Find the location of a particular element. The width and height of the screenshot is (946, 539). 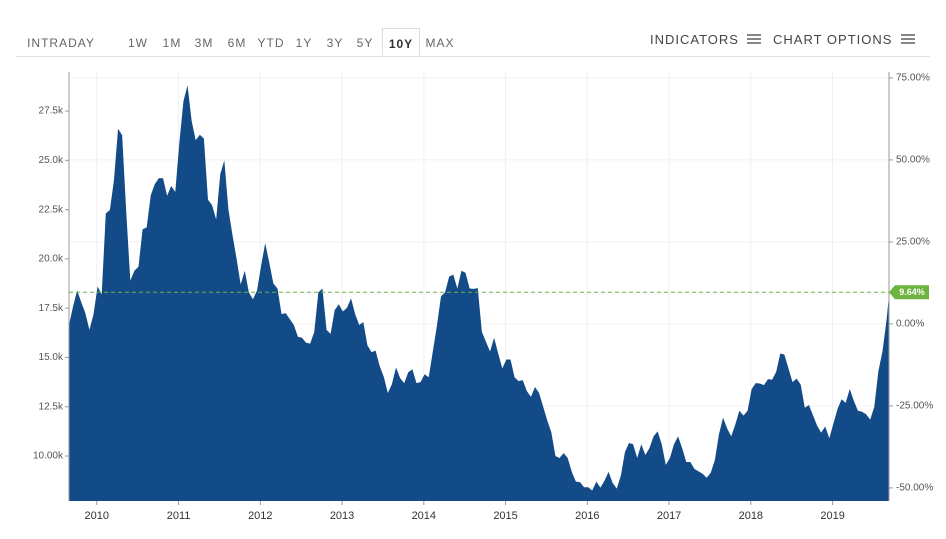

y-tick-label: 17.5k is located at coordinates (51, 308).